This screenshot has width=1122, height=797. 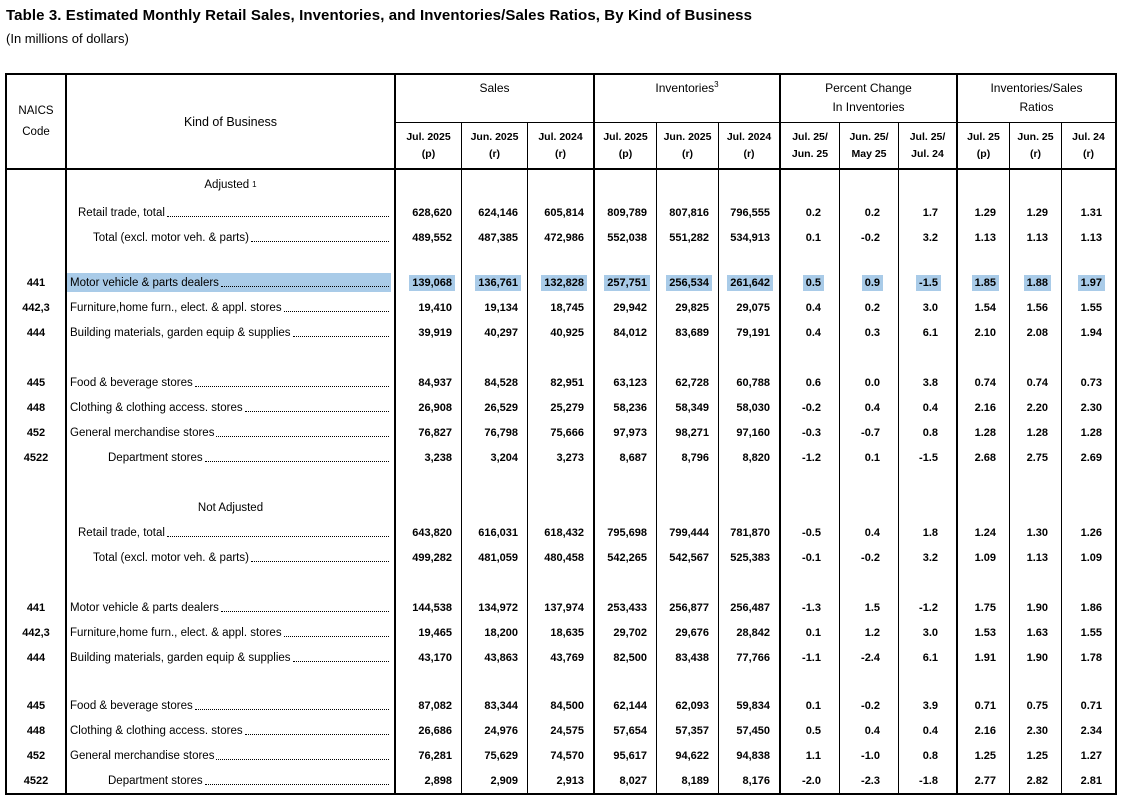 I want to click on business-name-cell: General merchandise stores, so click(x=231, y=755).